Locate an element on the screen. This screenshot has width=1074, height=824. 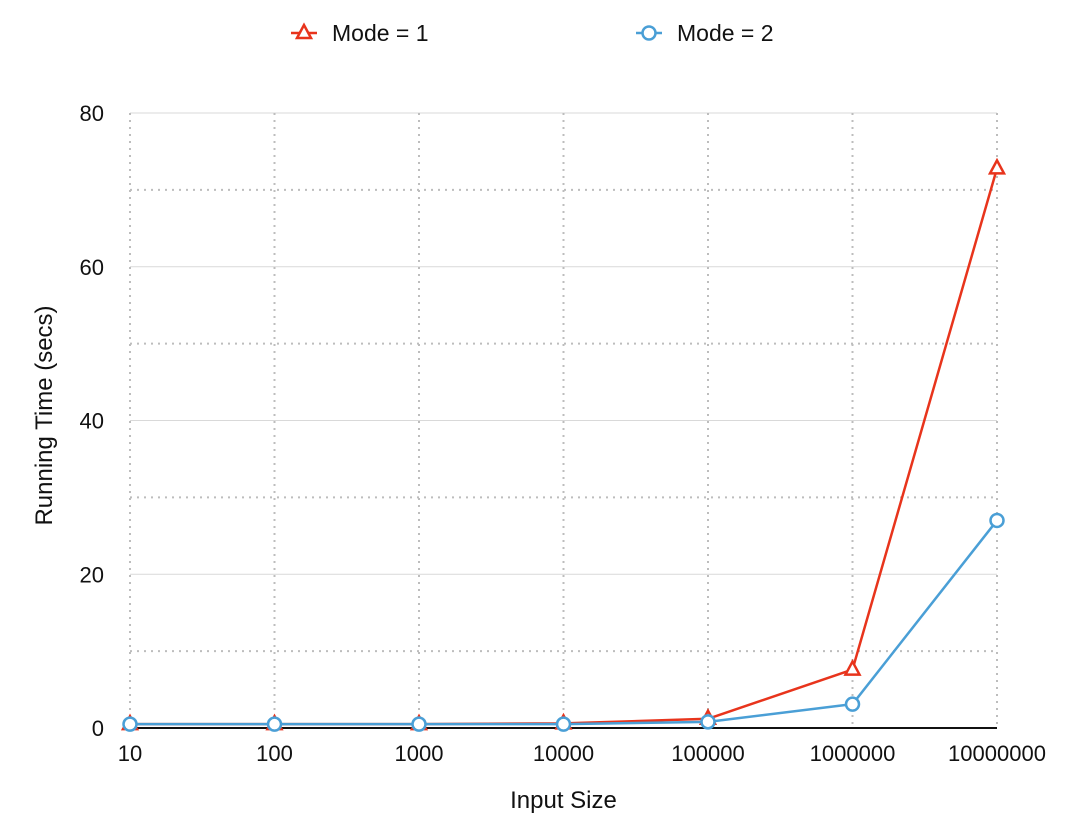
legend-label: Mode = 2 is located at coordinates (725, 33).